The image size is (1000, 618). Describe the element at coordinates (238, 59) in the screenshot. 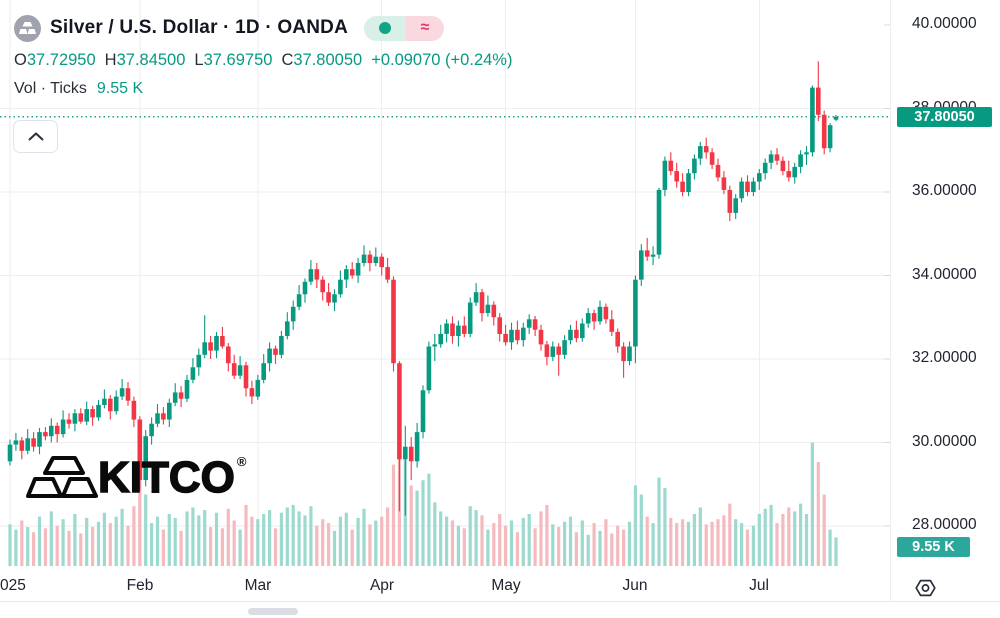

I see `low-value: 37.69750` at that location.